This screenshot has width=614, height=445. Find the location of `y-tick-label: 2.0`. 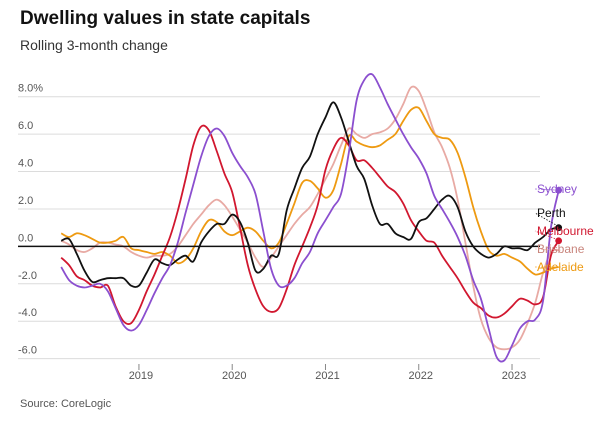

y-tick-label: 2.0 is located at coordinates (25, 201).